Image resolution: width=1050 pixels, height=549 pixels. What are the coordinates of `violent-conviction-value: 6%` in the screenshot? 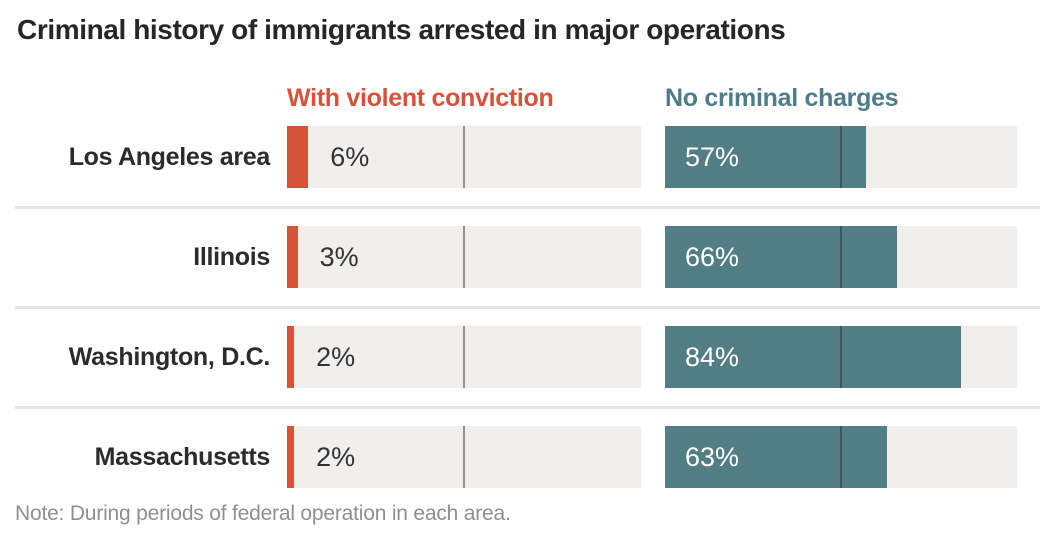 It's located at (350, 157).